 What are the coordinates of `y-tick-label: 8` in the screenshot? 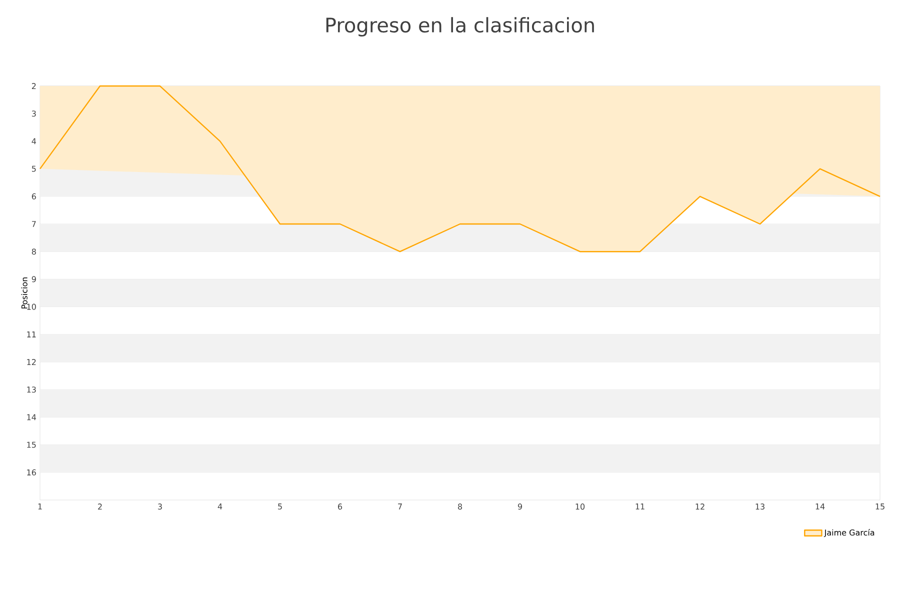 It's located at (34, 251).